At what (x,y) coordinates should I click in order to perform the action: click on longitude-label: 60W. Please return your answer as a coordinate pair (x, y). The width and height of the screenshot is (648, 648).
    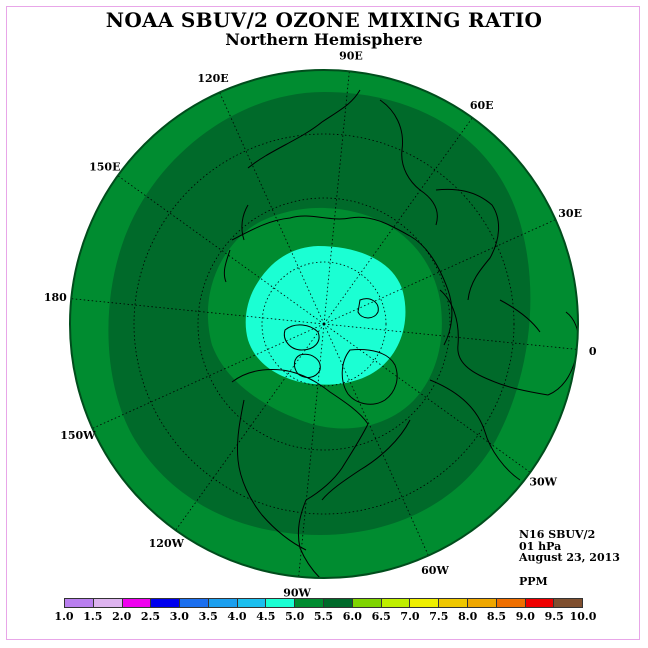
    Looking at the image, I should click on (435, 570).